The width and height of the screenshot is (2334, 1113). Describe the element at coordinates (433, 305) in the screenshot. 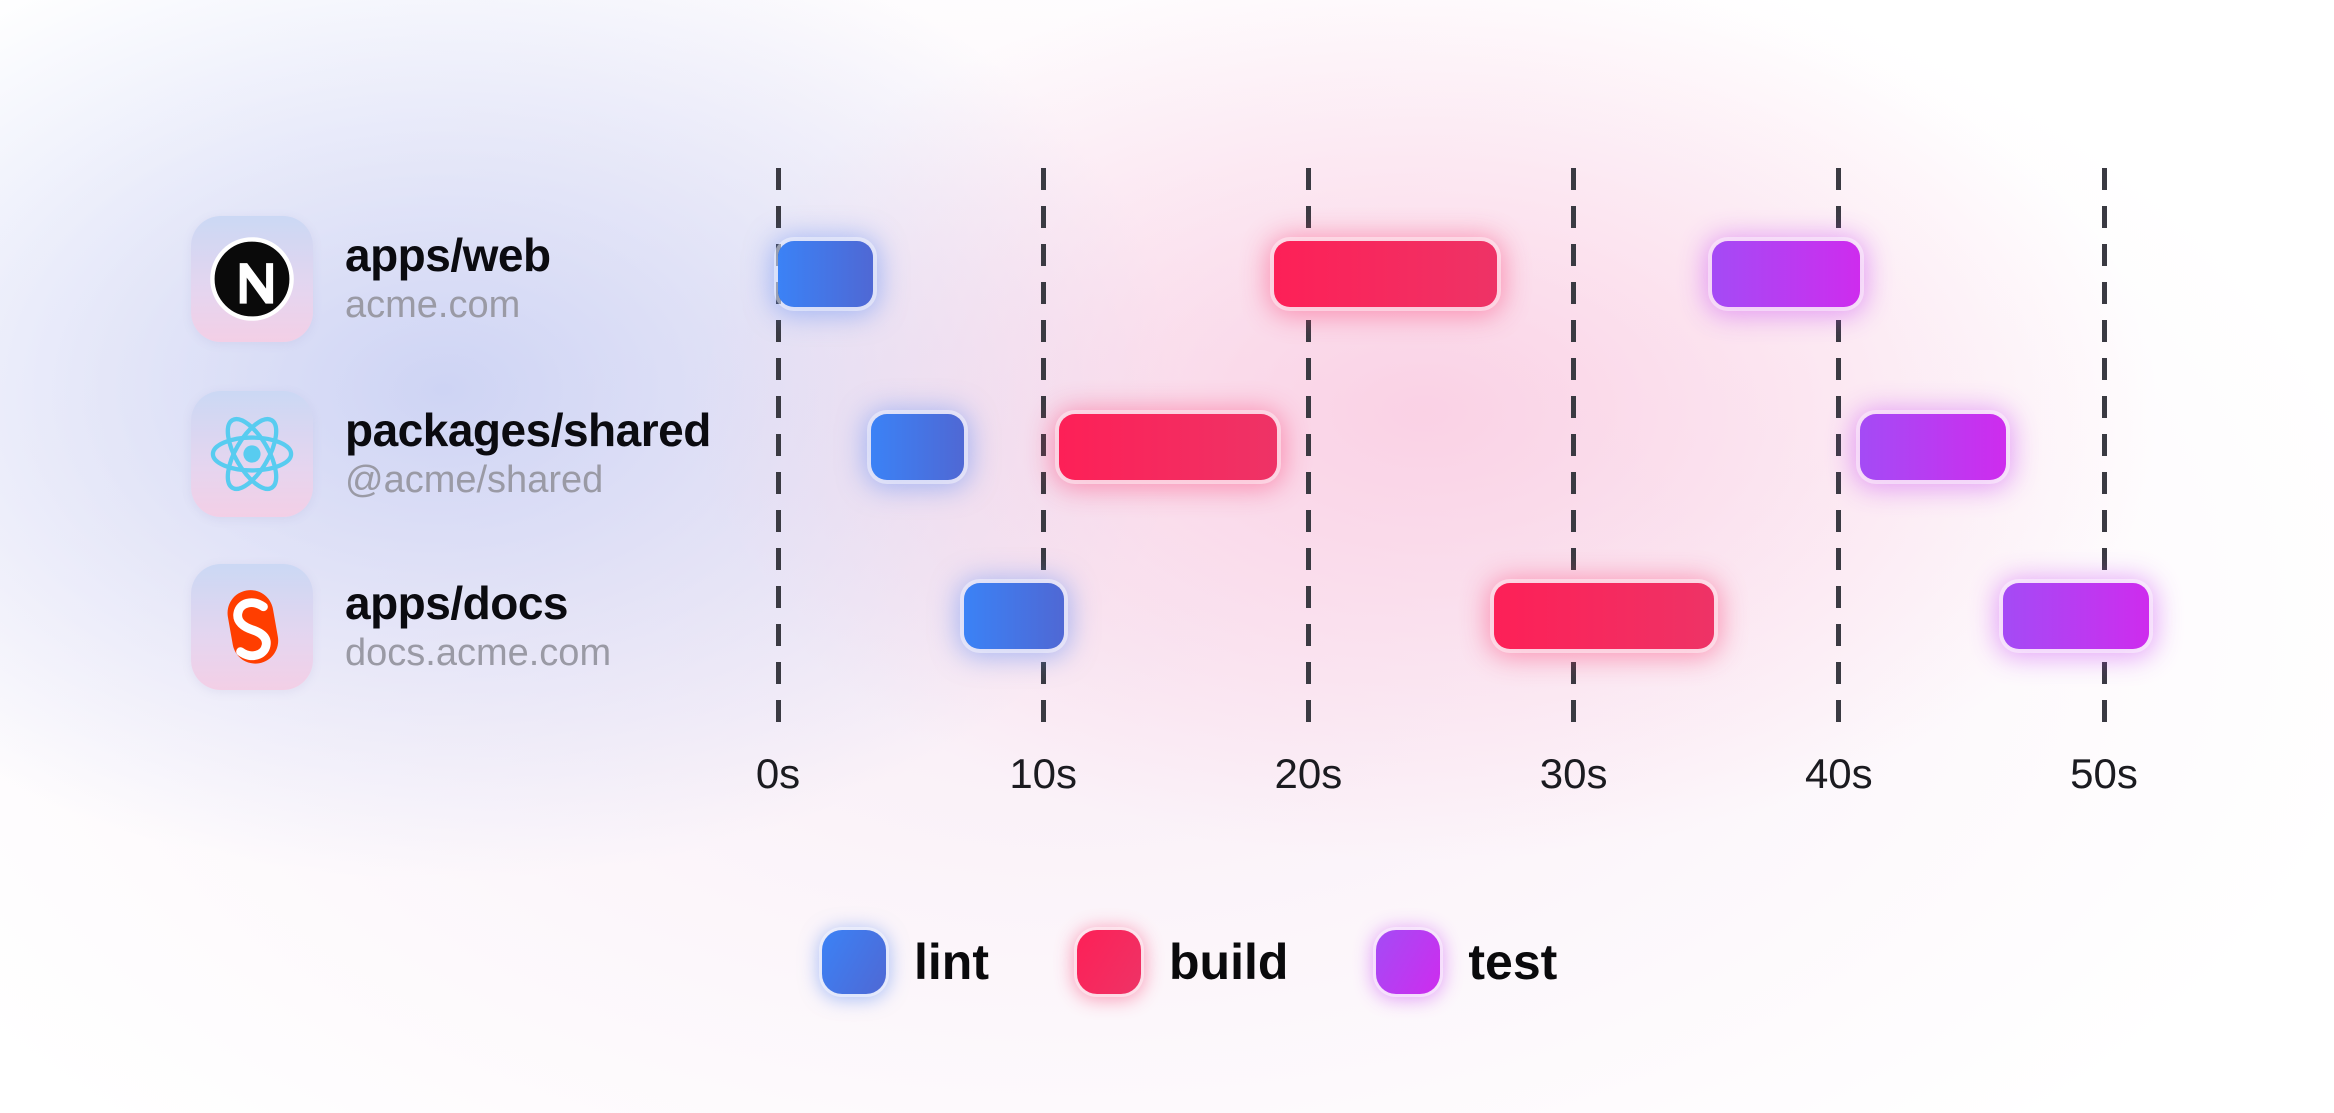

I see `project-subtitle: acme.com` at that location.